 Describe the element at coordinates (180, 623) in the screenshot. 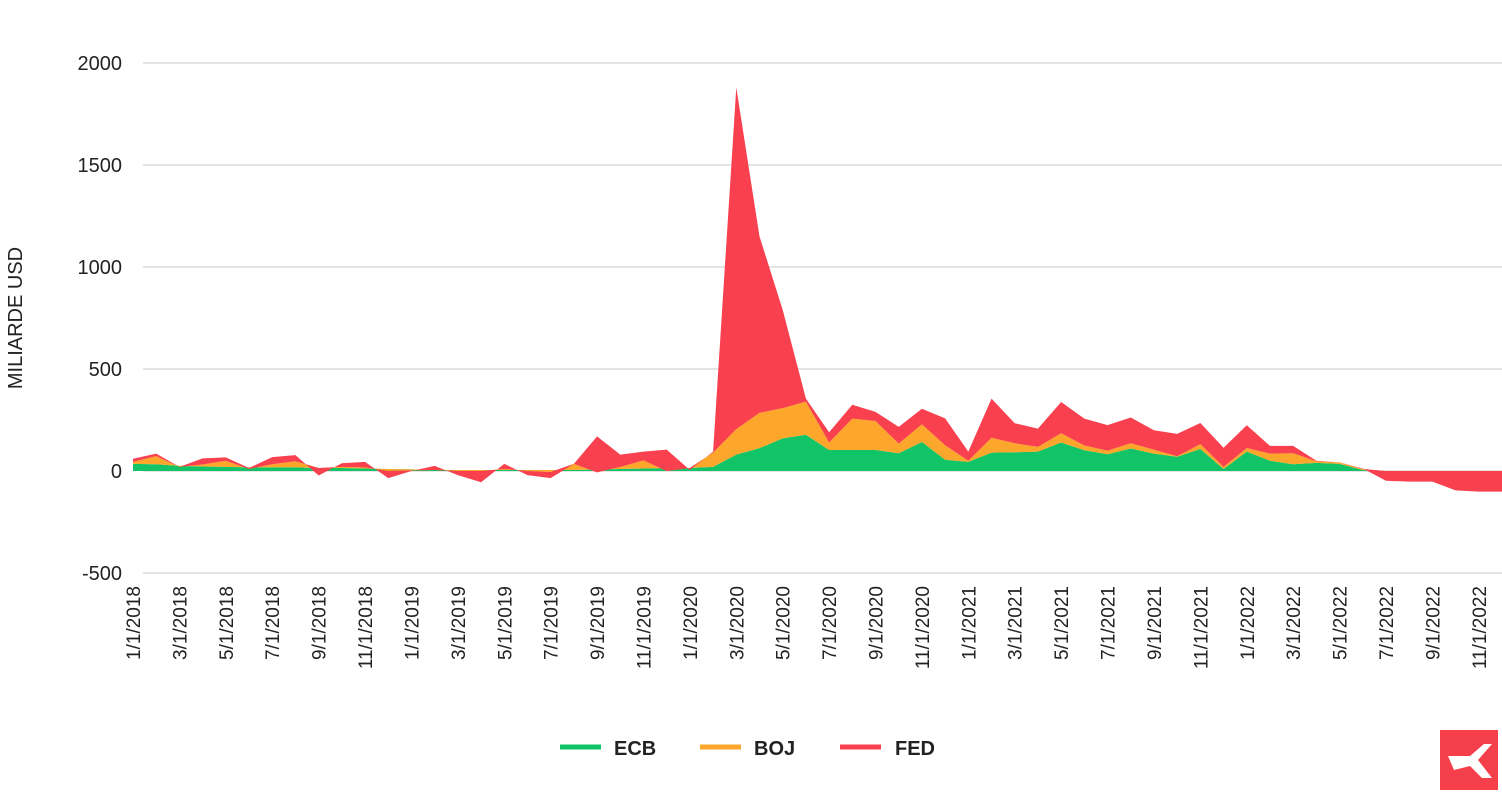

I see `x-tick-label: 3/1/2018` at that location.